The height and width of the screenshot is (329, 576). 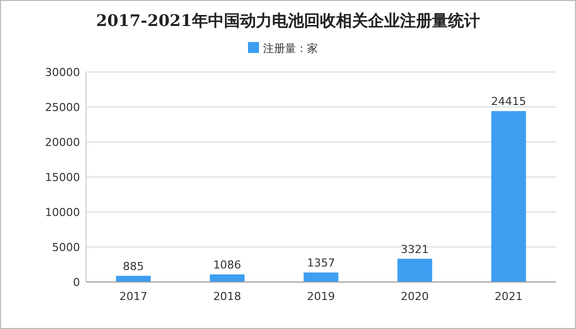 What do you see at coordinates (62, 142) in the screenshot?
I see `y-tick-label: 20000` at bounding box center [62, 142].